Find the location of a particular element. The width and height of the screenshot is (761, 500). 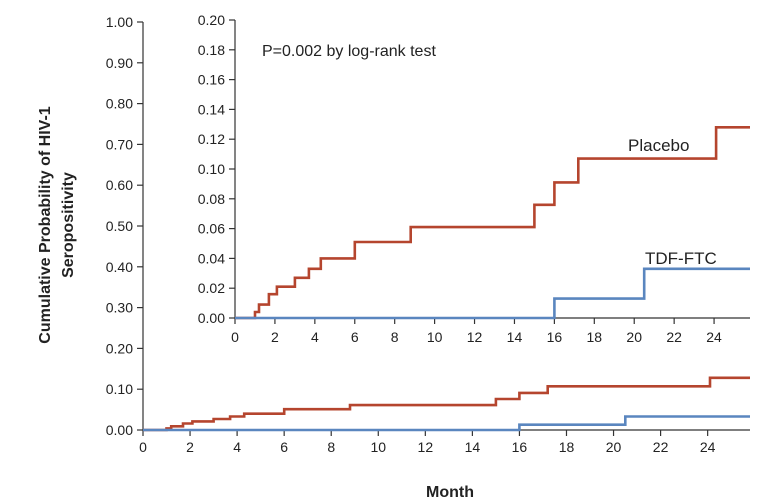

main-x-tick-label: 24 is located at coordinates (708, 447).